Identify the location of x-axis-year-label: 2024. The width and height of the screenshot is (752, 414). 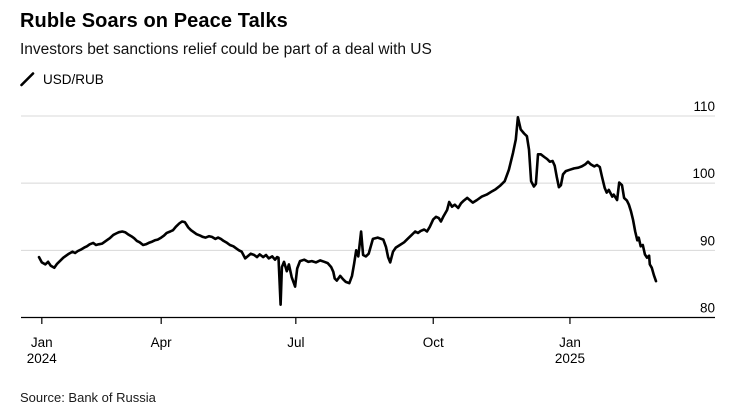
(42, 358).